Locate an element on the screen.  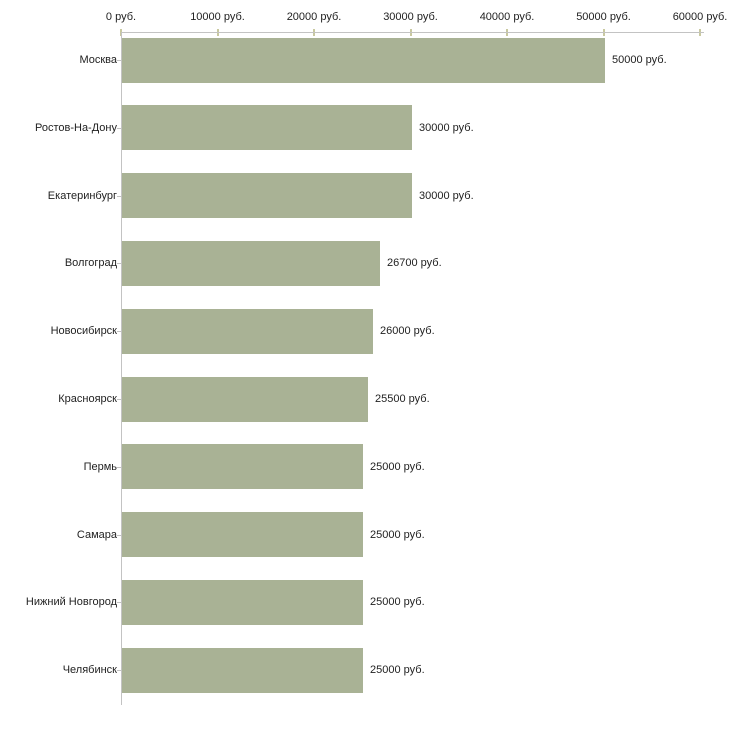
category-label: Волгоград is located at coordinates (90, 263).